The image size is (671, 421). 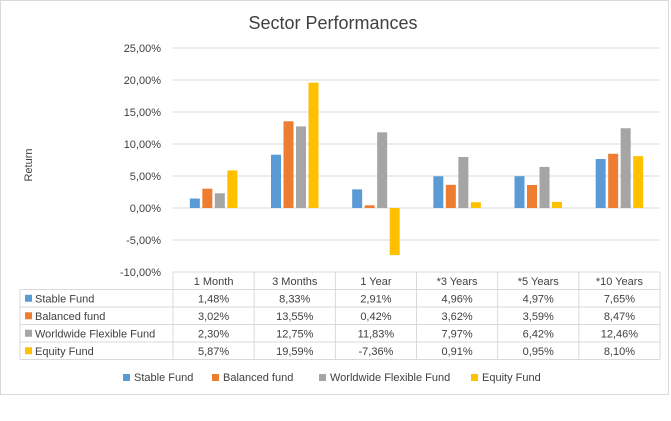 I want to click on series-name: Worldwide Flexible Fund, so click(x=95, y=334).